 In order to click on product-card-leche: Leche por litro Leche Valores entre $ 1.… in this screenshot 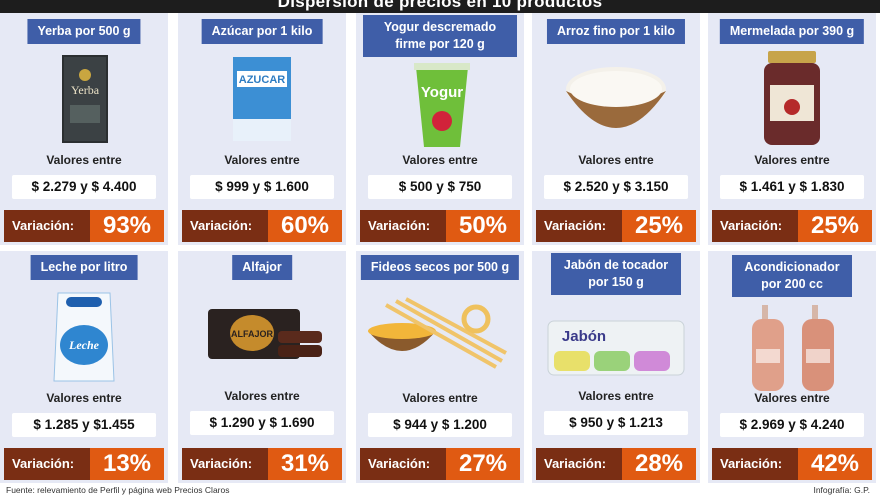, I will do `click(84, 367)`.